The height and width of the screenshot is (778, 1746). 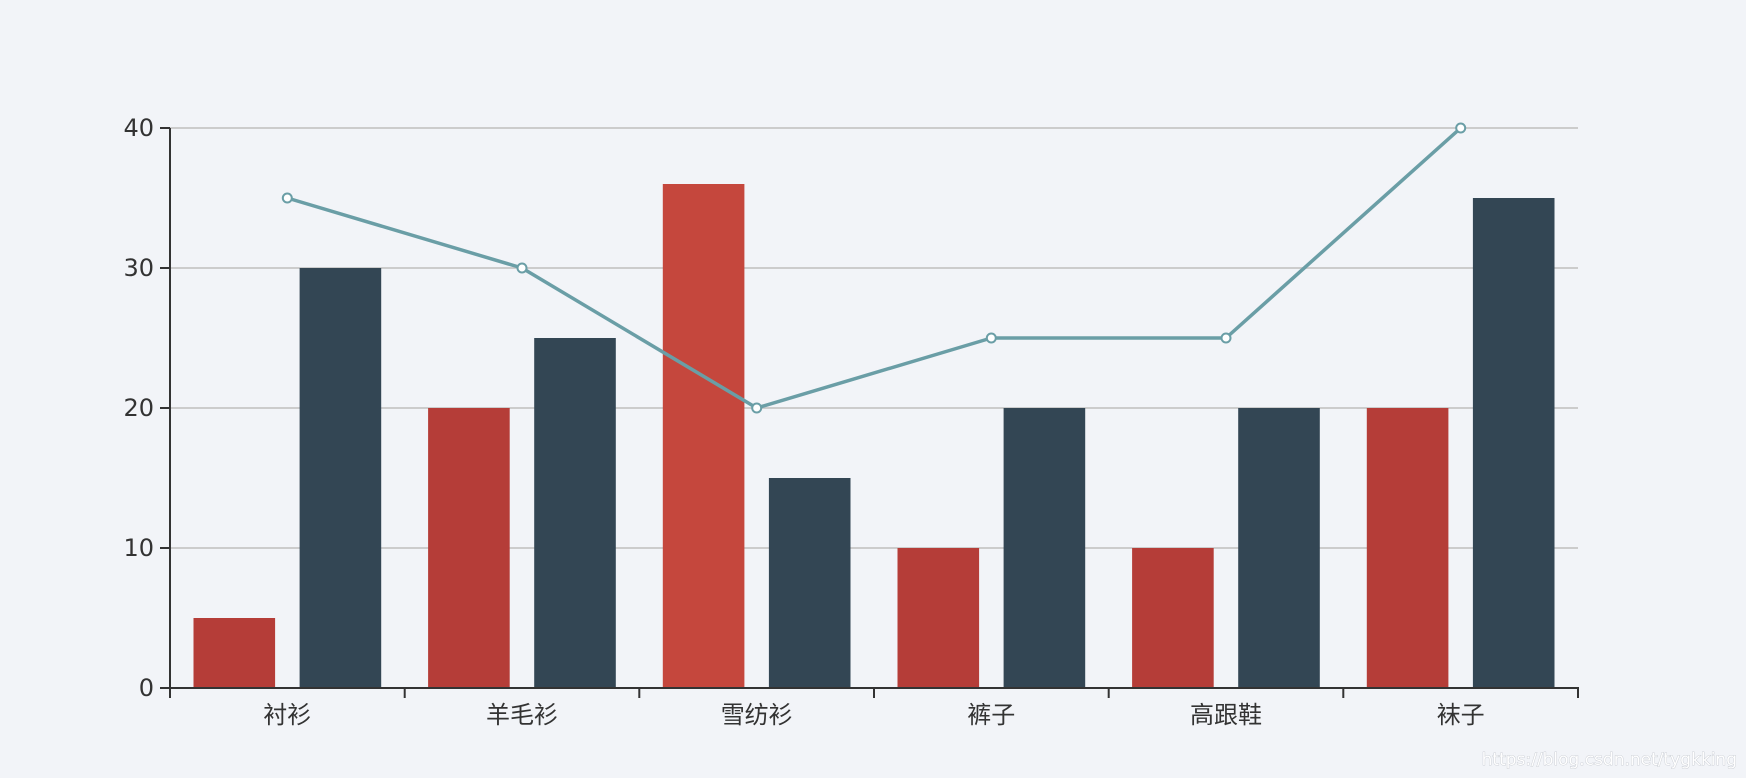 What do you see at coordinates (146, 688) in the screenshot?
I see `y-tick-label: 0` at bounding box center [146, 688].